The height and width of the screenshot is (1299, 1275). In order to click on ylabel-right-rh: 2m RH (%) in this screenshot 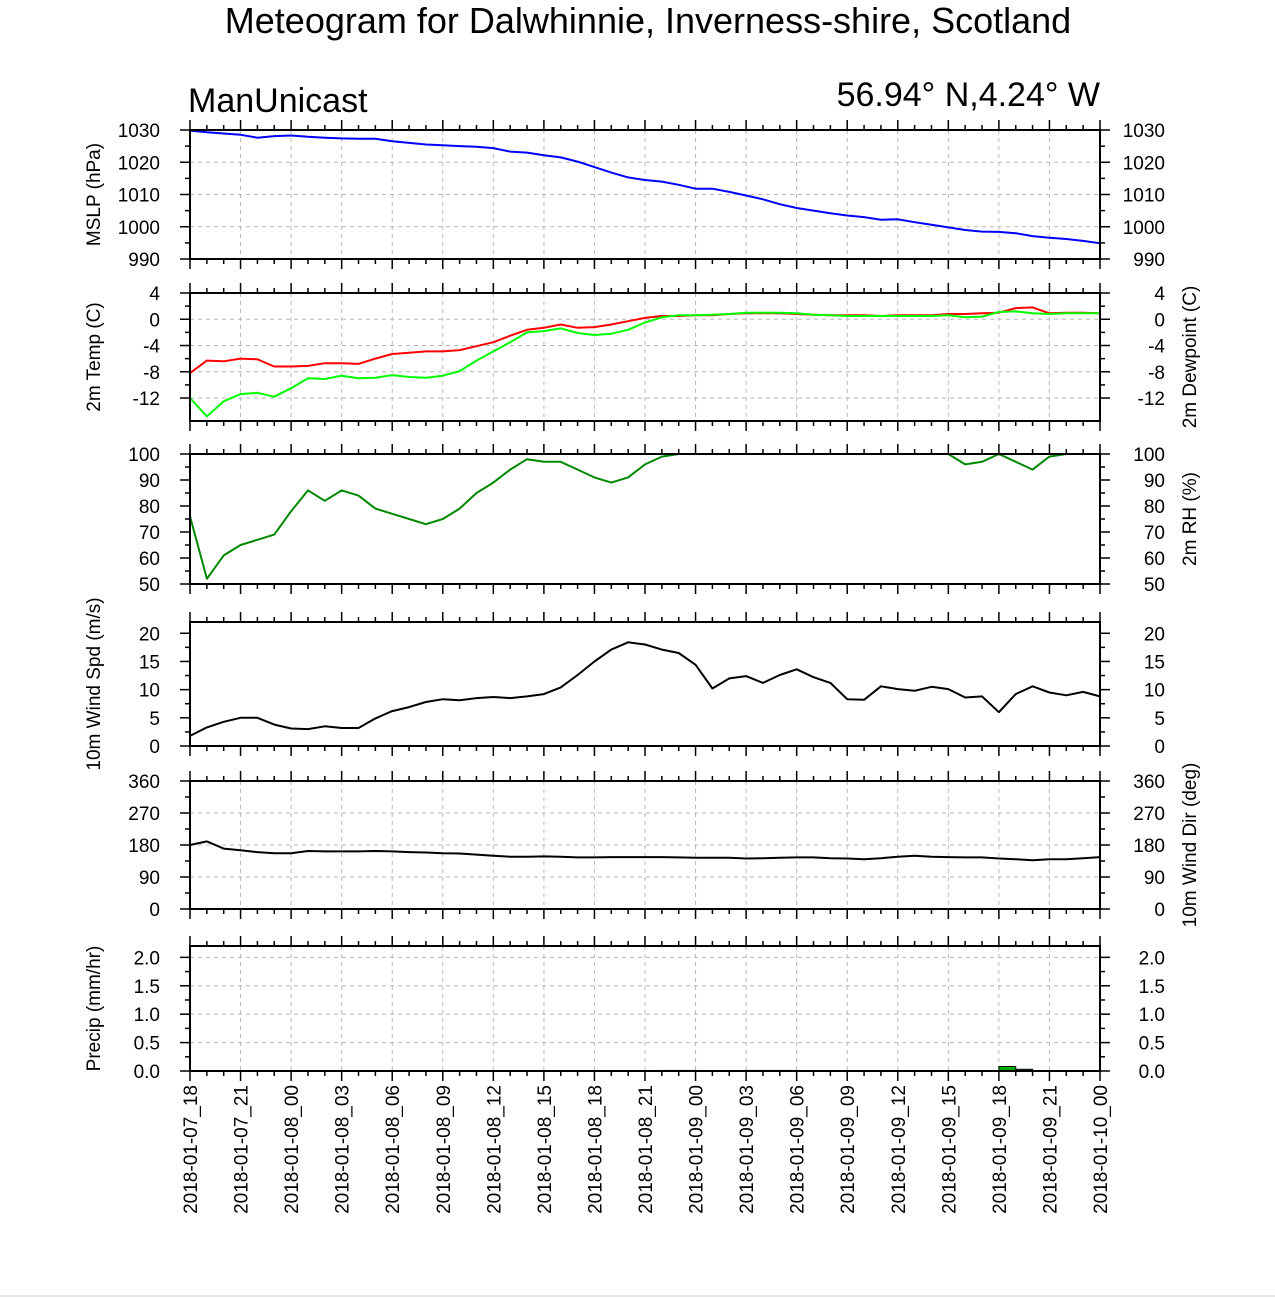, I will do `click(1190, 519)`.